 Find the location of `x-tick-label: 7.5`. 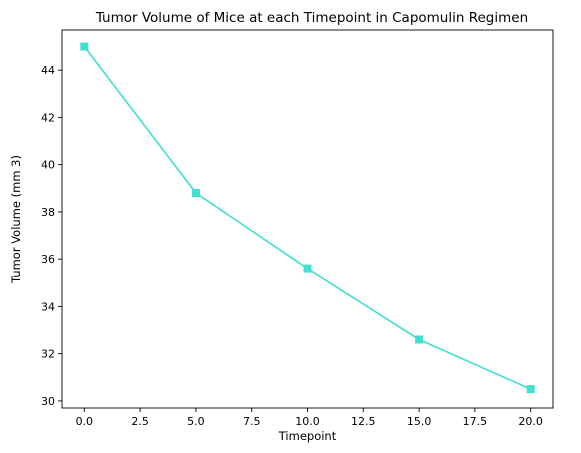

x-tick-label: 7.5 is located at coordinates (252, 421).